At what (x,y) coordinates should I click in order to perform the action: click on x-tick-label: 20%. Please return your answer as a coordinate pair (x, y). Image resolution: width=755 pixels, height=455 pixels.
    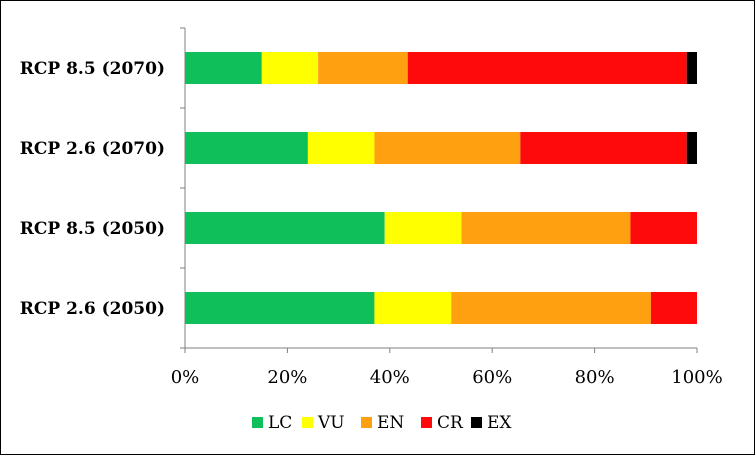
    Looking at the image, I should click on (287, 377).